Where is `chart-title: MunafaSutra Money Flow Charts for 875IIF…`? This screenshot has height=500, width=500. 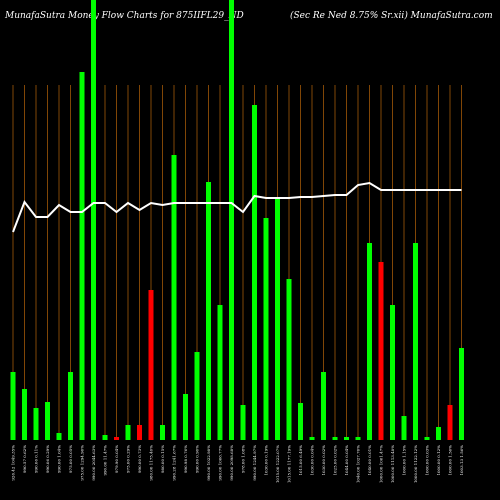 chart-title: MunafaSutra Money Flow Charts for 875IIF… is located at coordinates (124, 16).